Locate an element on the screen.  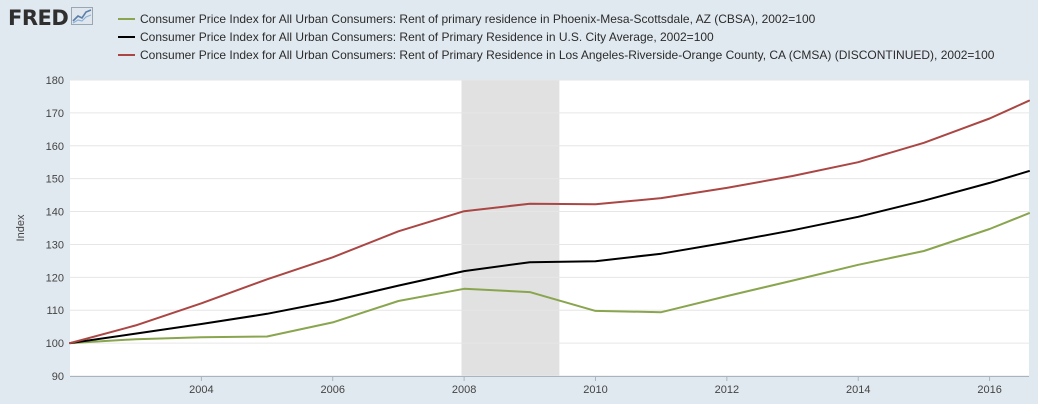
x-tick-label: 2006 is located at coordinates (332, 390).